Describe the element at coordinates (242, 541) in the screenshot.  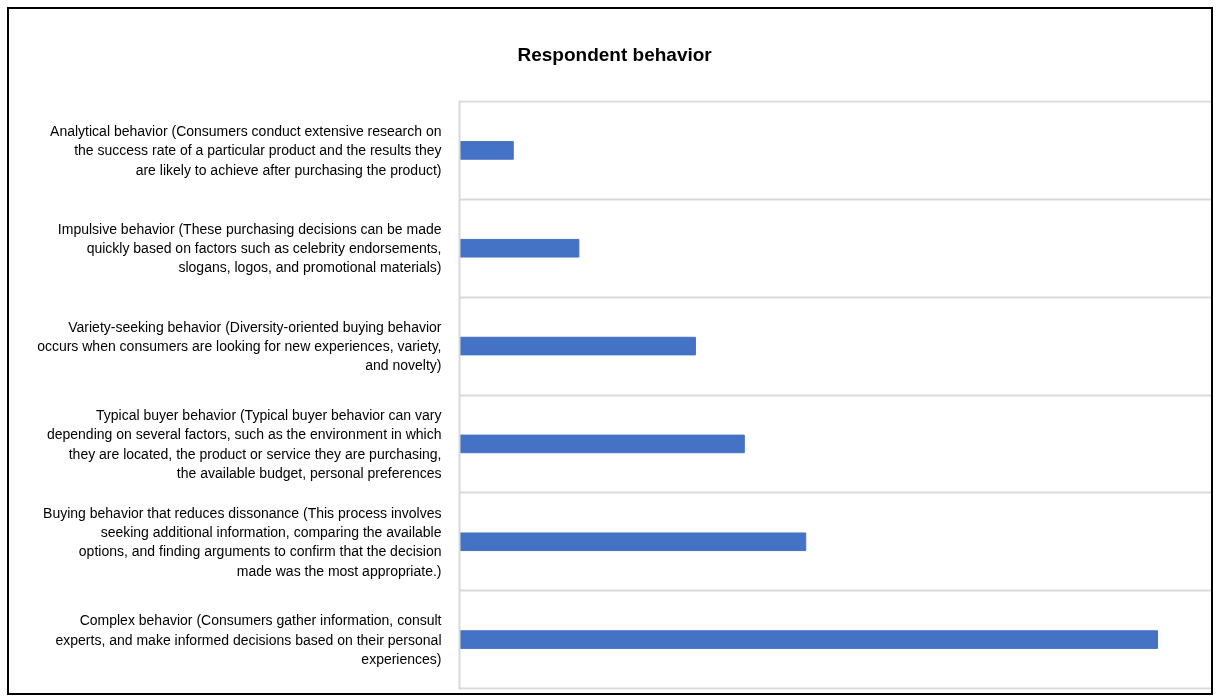
I see `y-tick-label: Buying behavior that reduces dissonance (This process involves seeking additional information, comparing the available options, and finding arguments to confirm that the decision made was the most appropriate.)` at that location.